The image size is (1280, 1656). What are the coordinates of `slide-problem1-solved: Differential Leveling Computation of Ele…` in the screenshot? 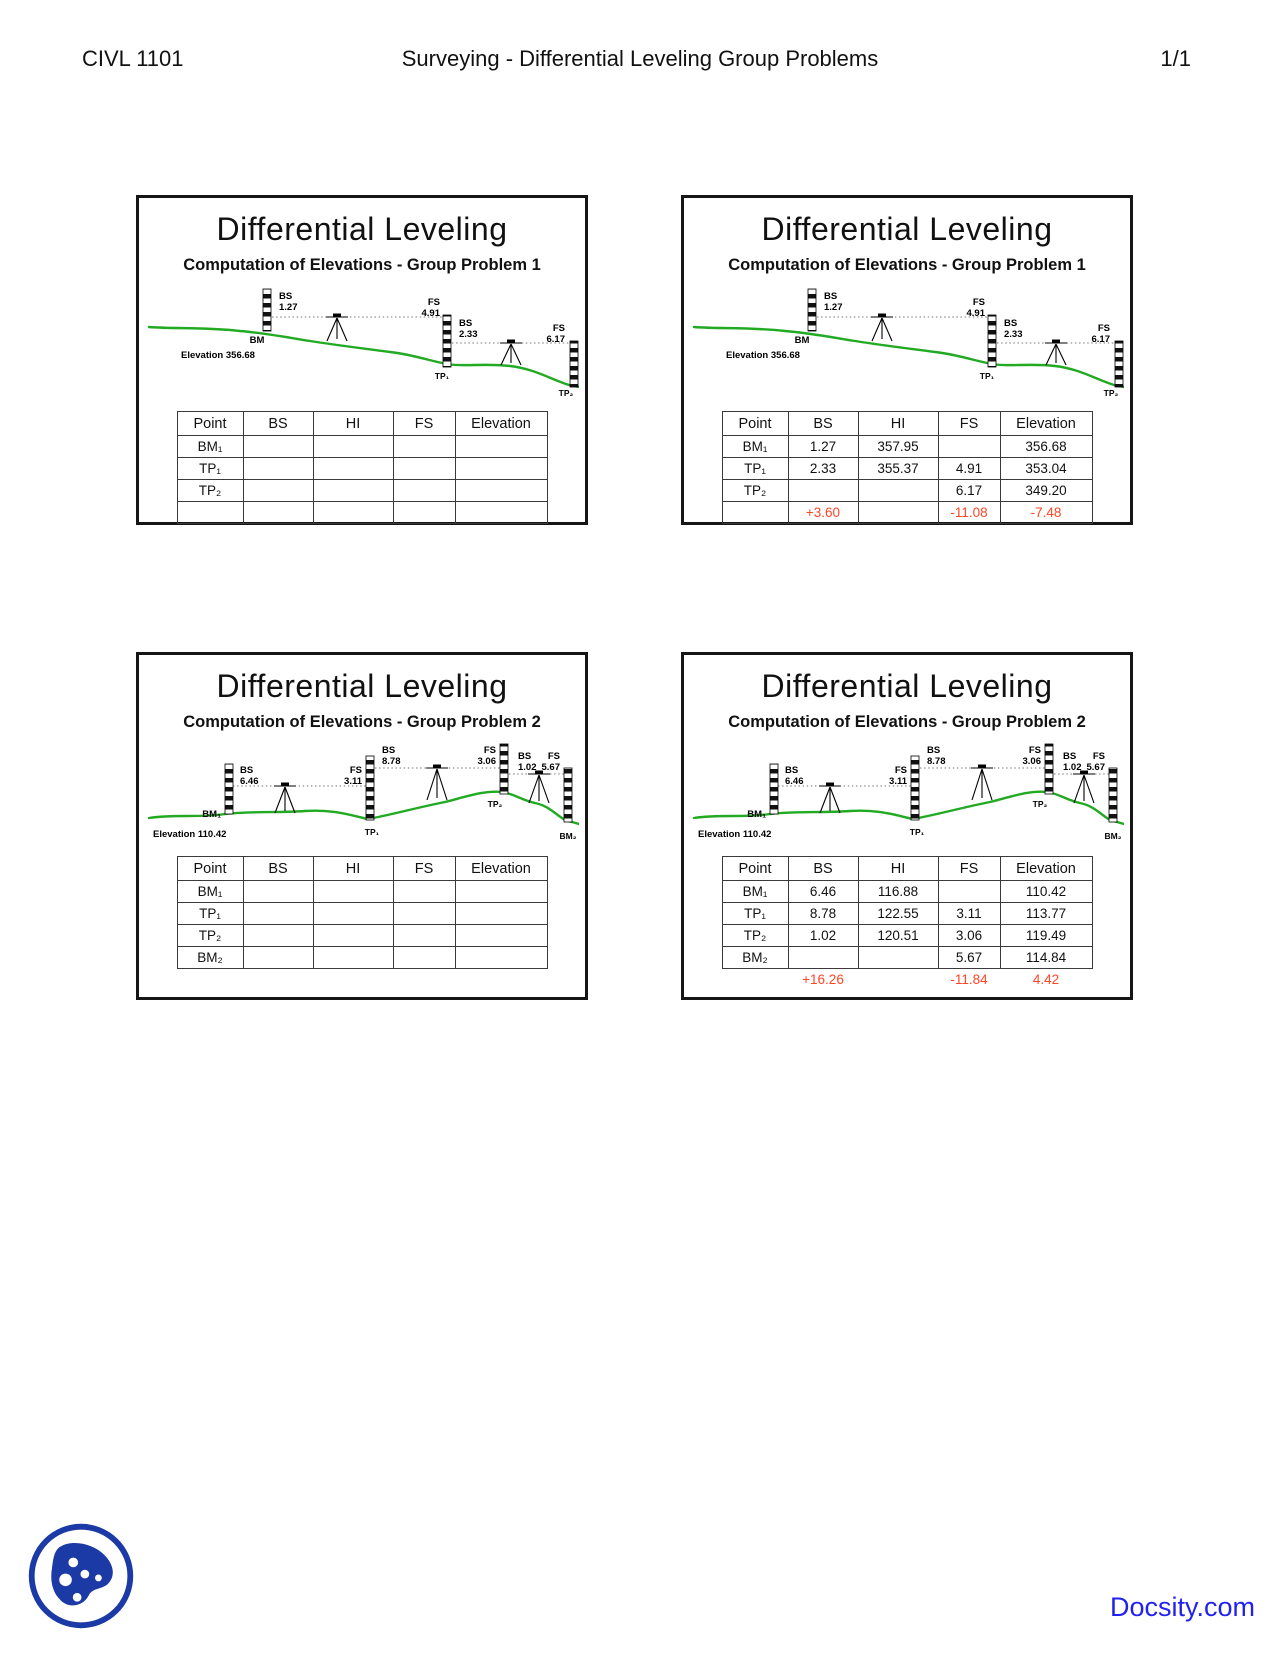 It's located at (907, 360).